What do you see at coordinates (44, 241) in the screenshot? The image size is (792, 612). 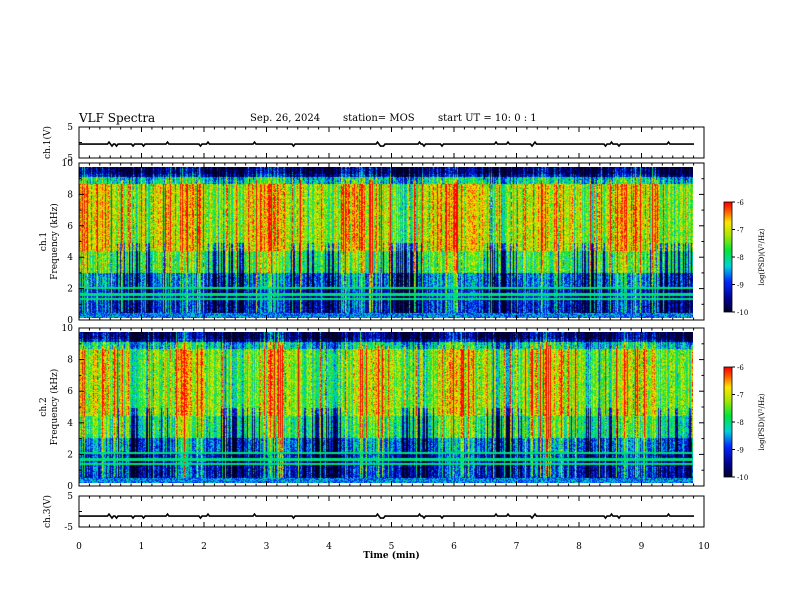 I see `y-axis-label-channel: ch.1` at bounding box center [44, 241].